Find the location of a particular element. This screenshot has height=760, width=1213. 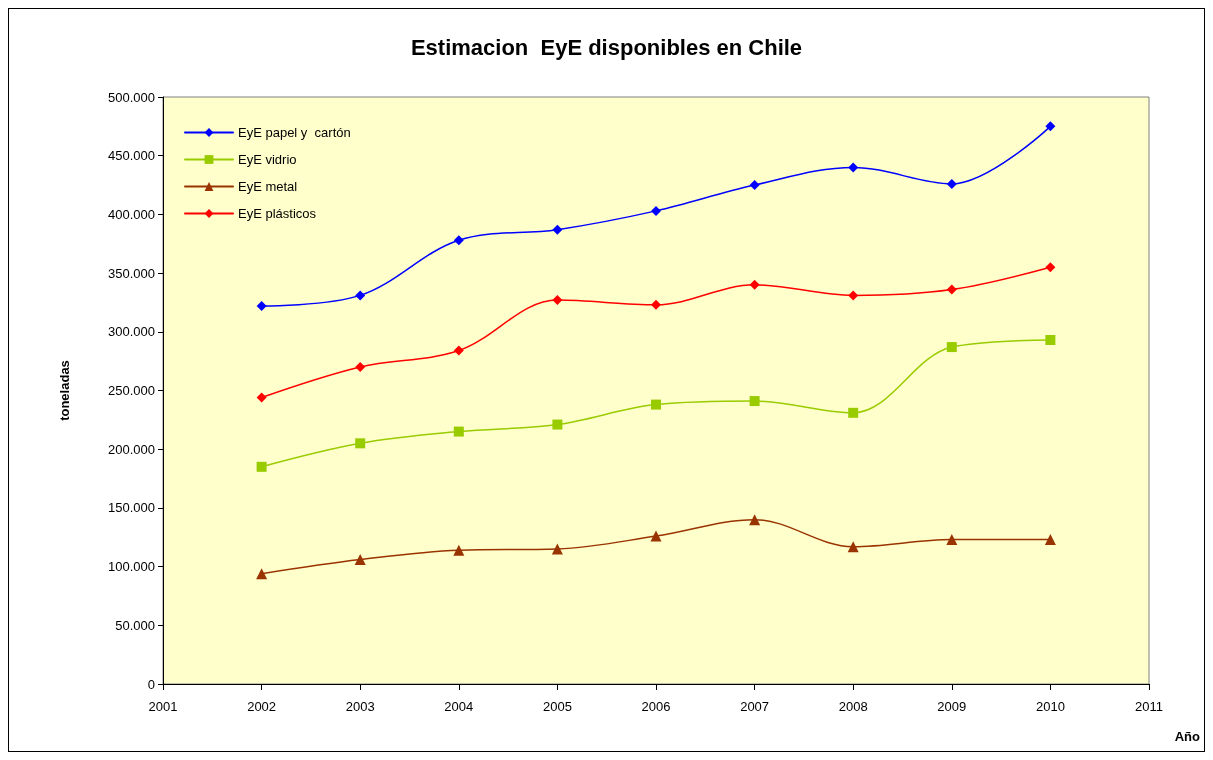

legend-label: EyE metal is located at coordinates (268, 186).